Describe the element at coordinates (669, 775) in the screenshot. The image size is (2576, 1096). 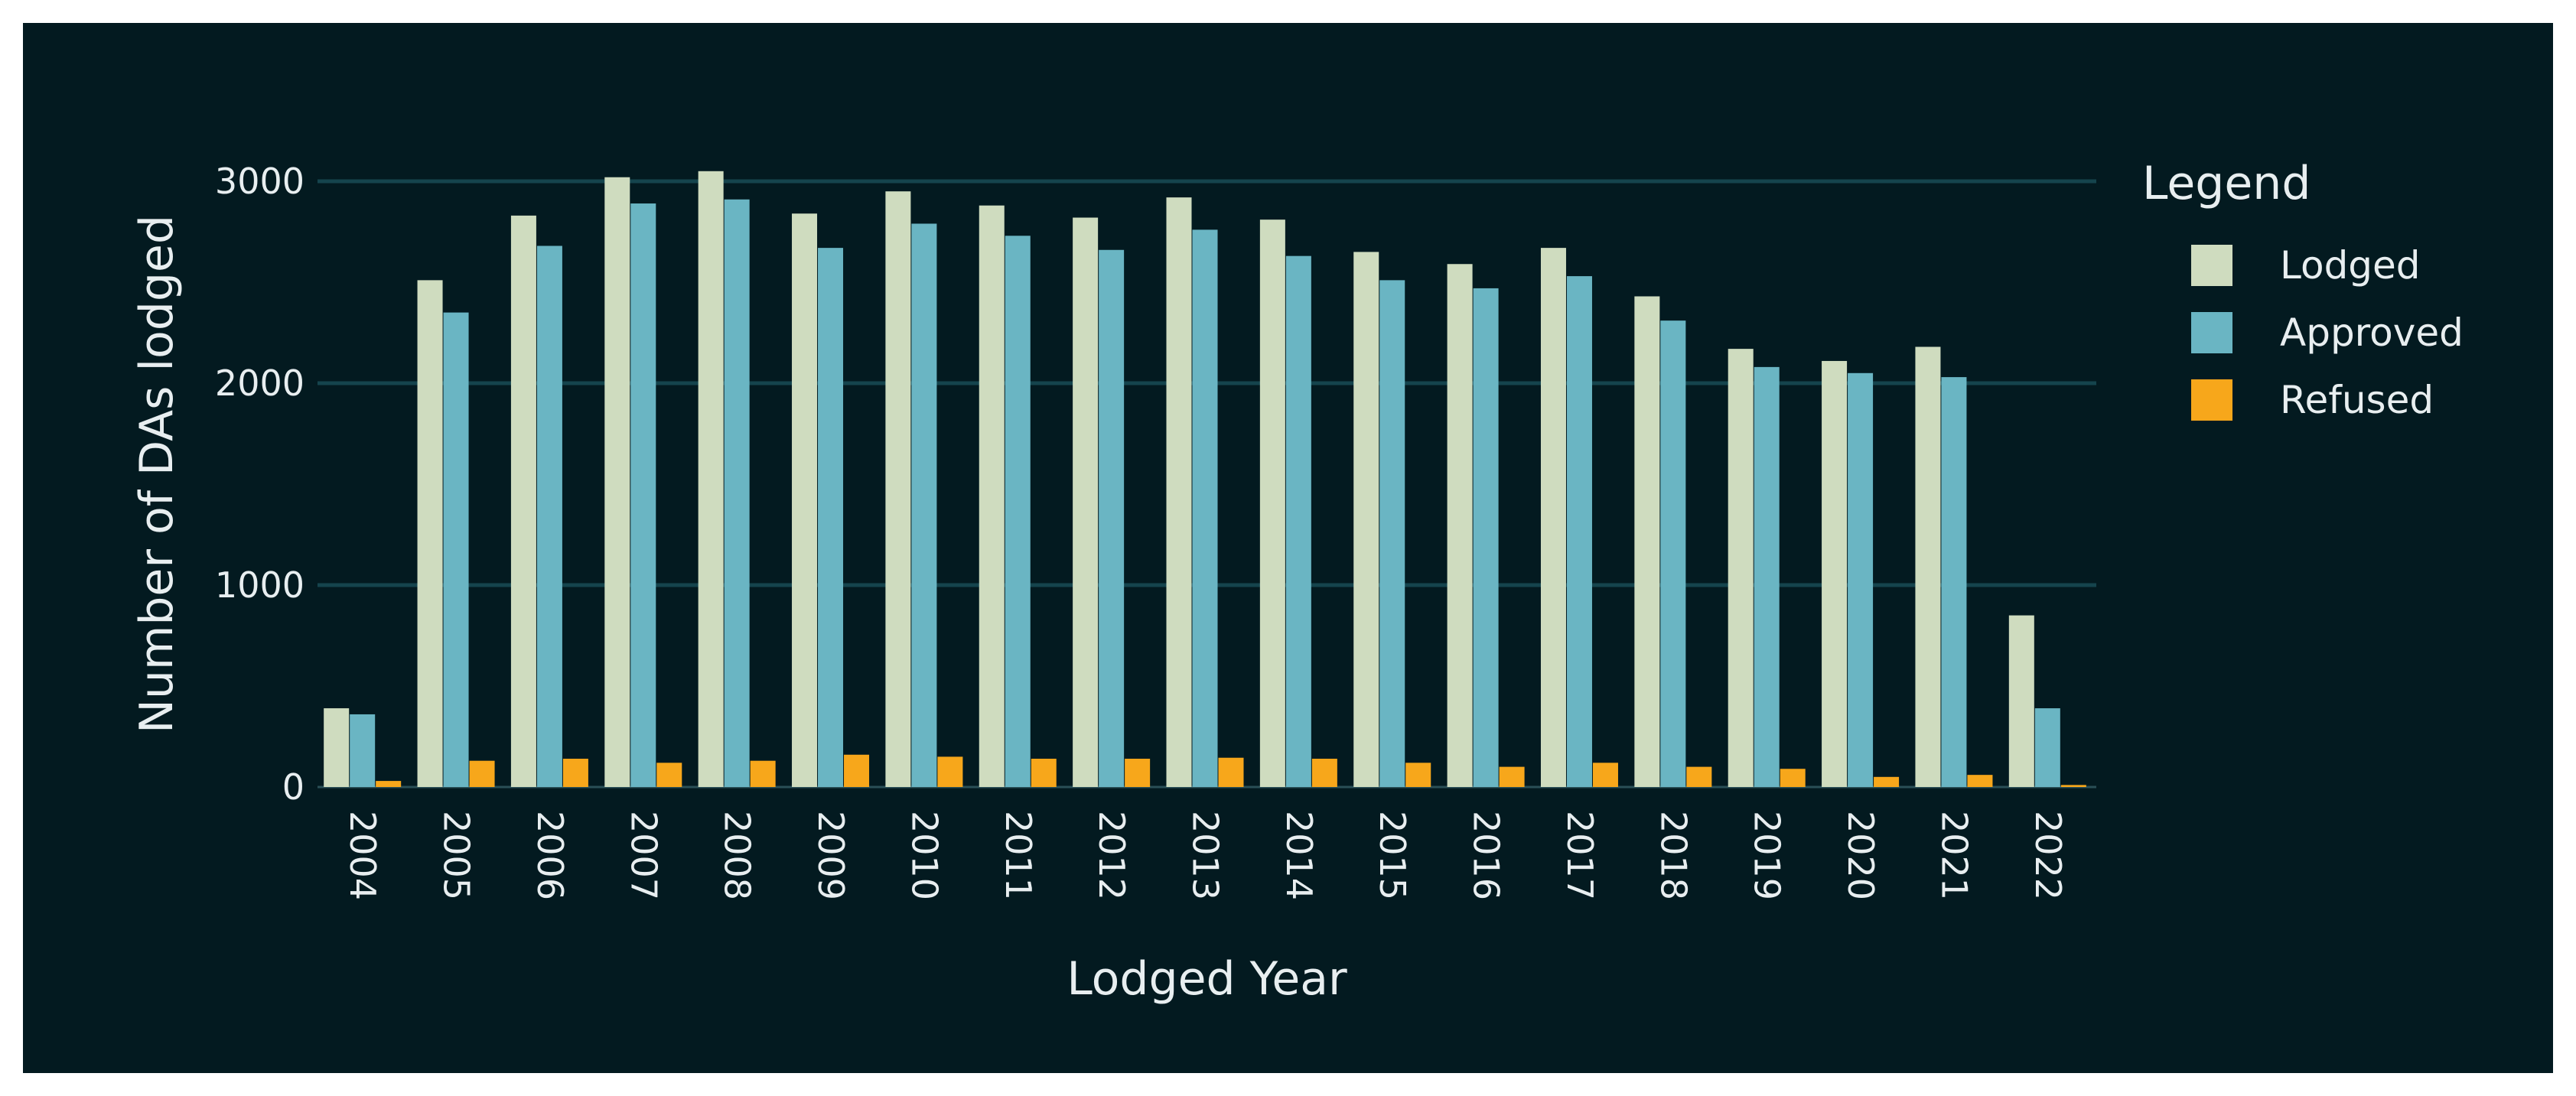
I see `bar-refused-2007` at that location.